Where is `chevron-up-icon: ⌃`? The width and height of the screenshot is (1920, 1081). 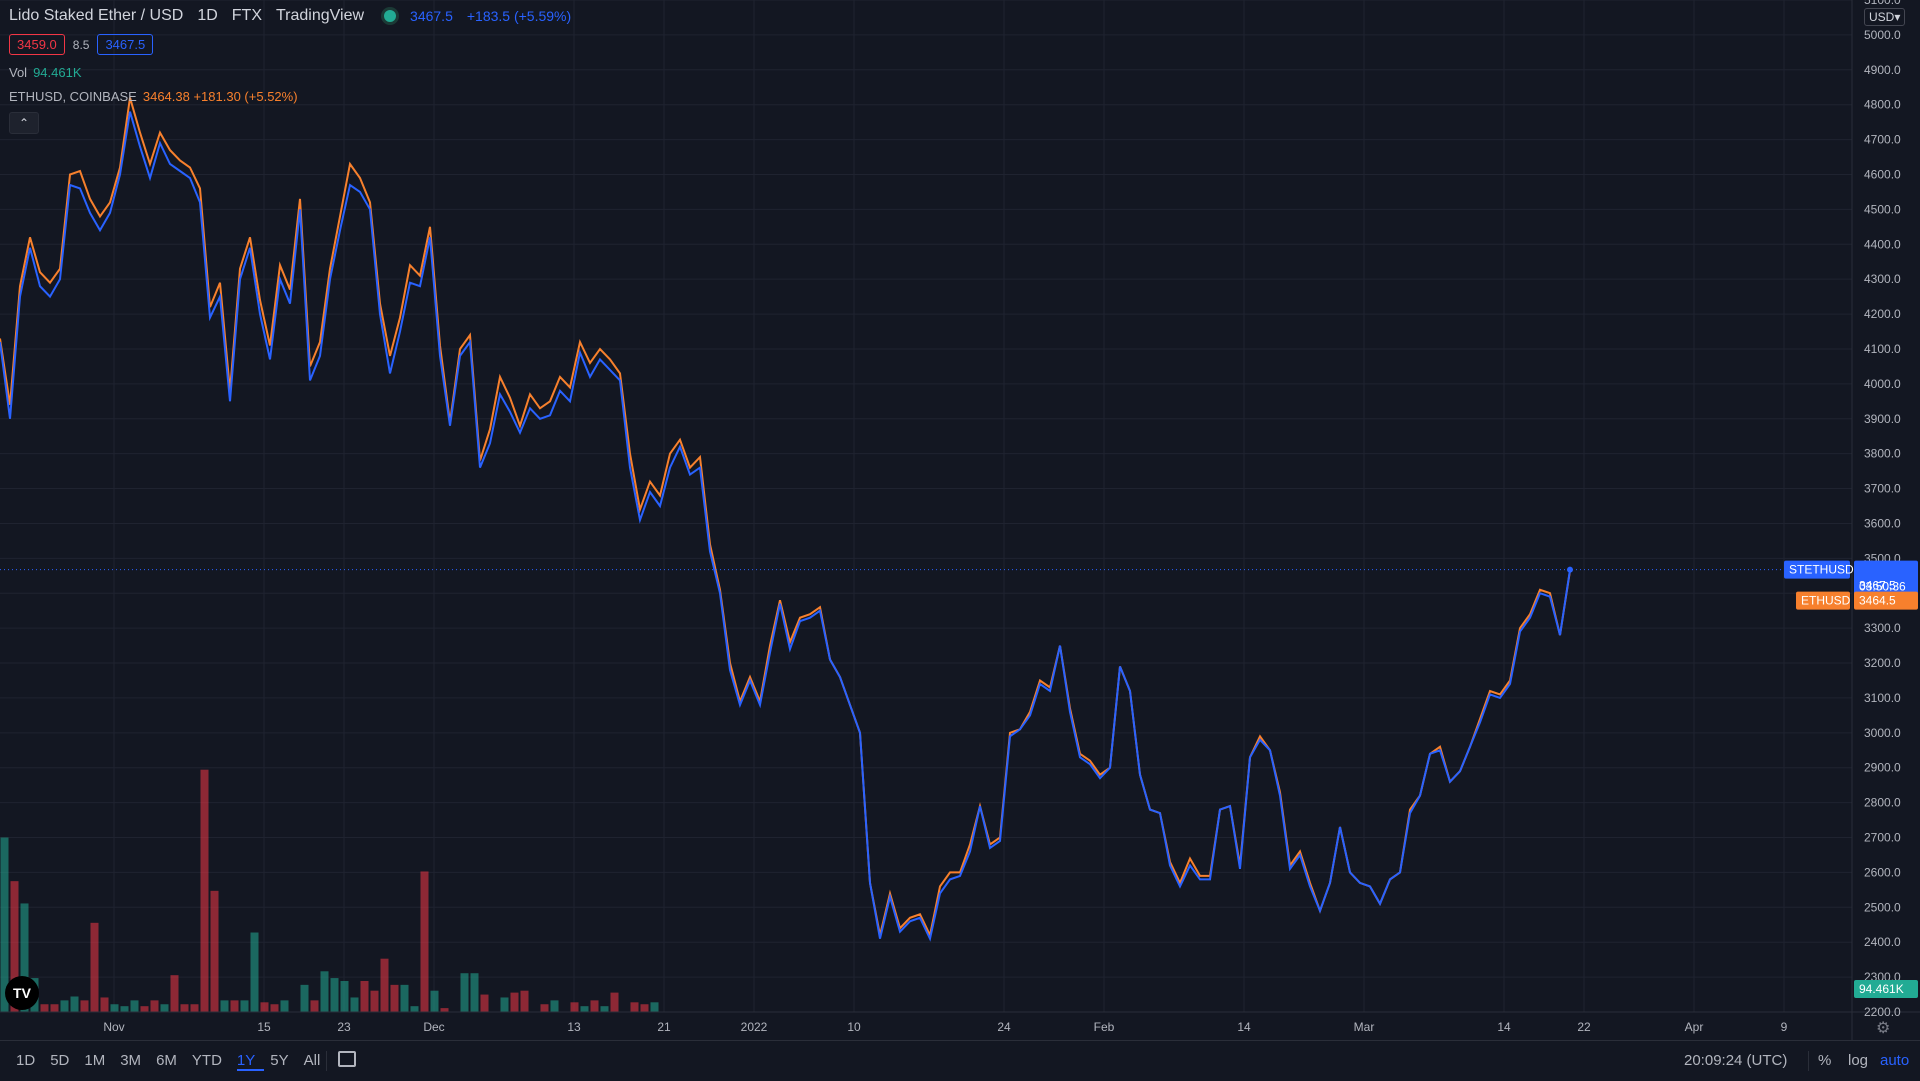
chevron-up-icon: ⌃ is located at coordinates (24, 123).